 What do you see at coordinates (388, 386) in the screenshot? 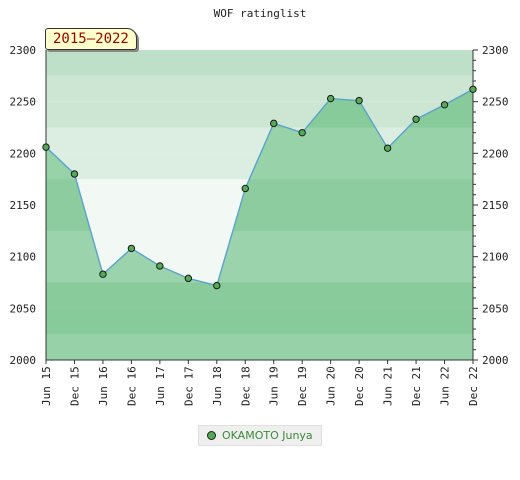
I see `x-tick-label: Jun 21` at bounding box center [388, 386].